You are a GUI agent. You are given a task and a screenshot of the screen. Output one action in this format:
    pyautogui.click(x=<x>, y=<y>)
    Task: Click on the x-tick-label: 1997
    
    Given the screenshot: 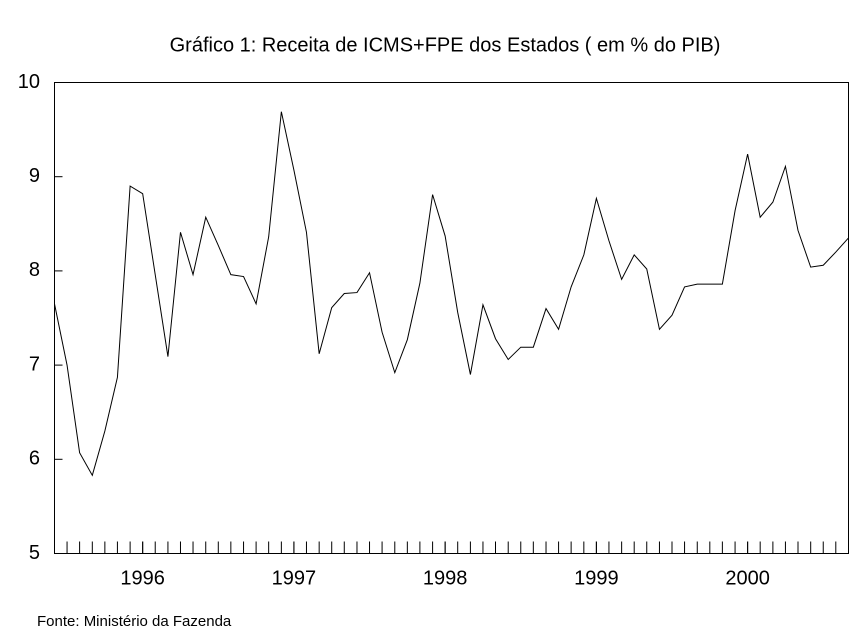 What is the action you would take?
    pyautogui.click(x=294, y=578)
    